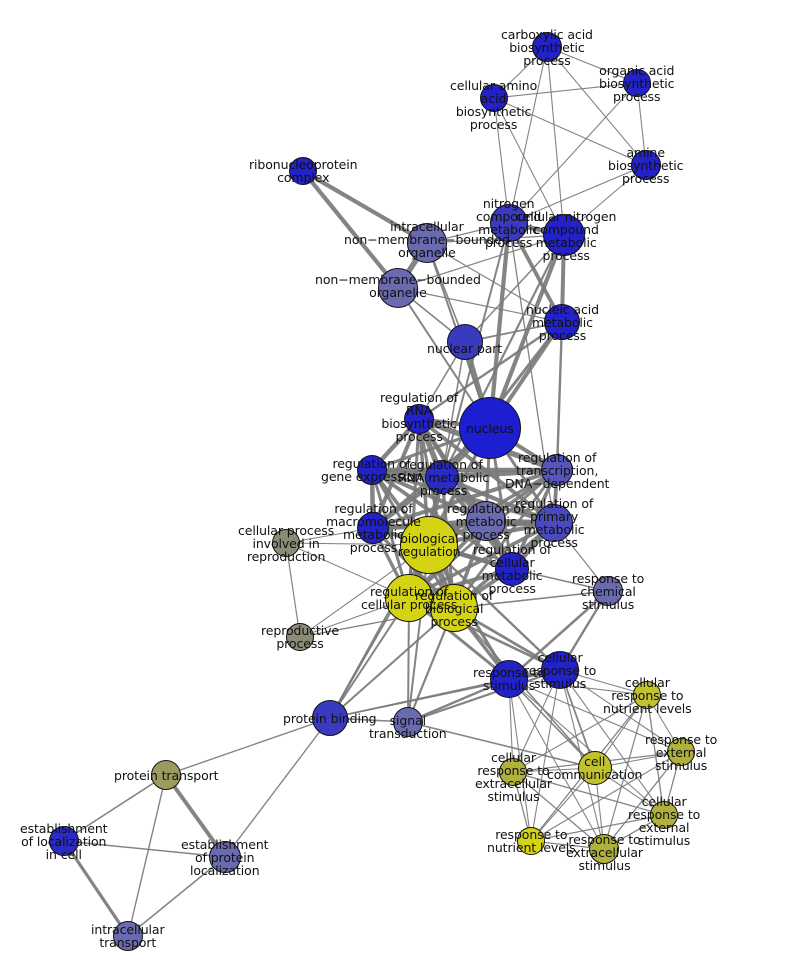 Image resolution: width=786 pixels, height=971 pixels. What do you see at coordinates (429, 545) in the screenshot?
I see `graph-node-biological-regulation` at bounding box center [429, 545].